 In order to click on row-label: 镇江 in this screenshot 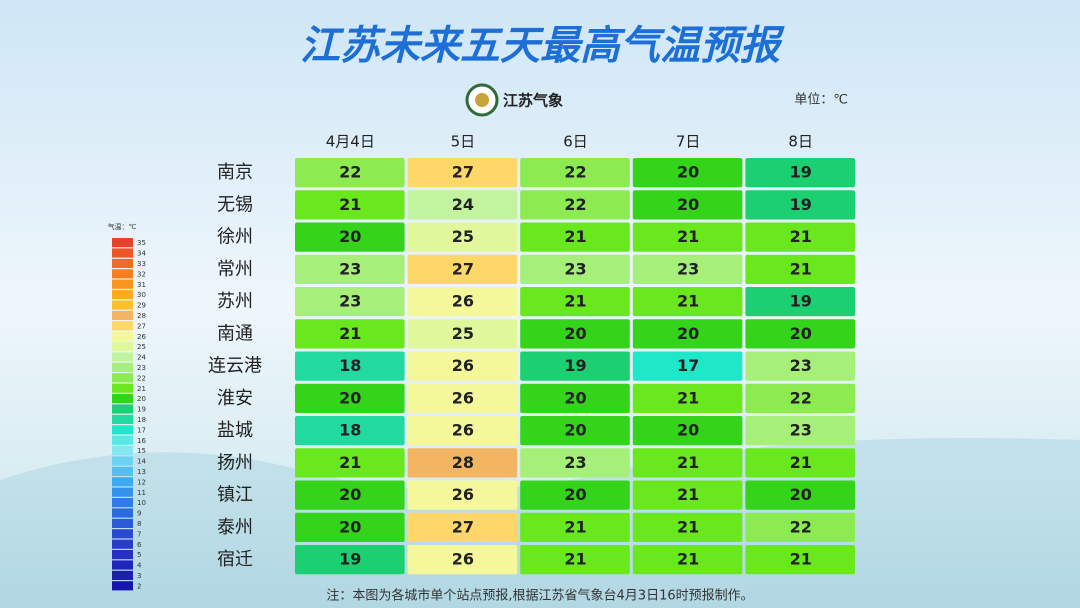, I will do `click(235, 495)`.